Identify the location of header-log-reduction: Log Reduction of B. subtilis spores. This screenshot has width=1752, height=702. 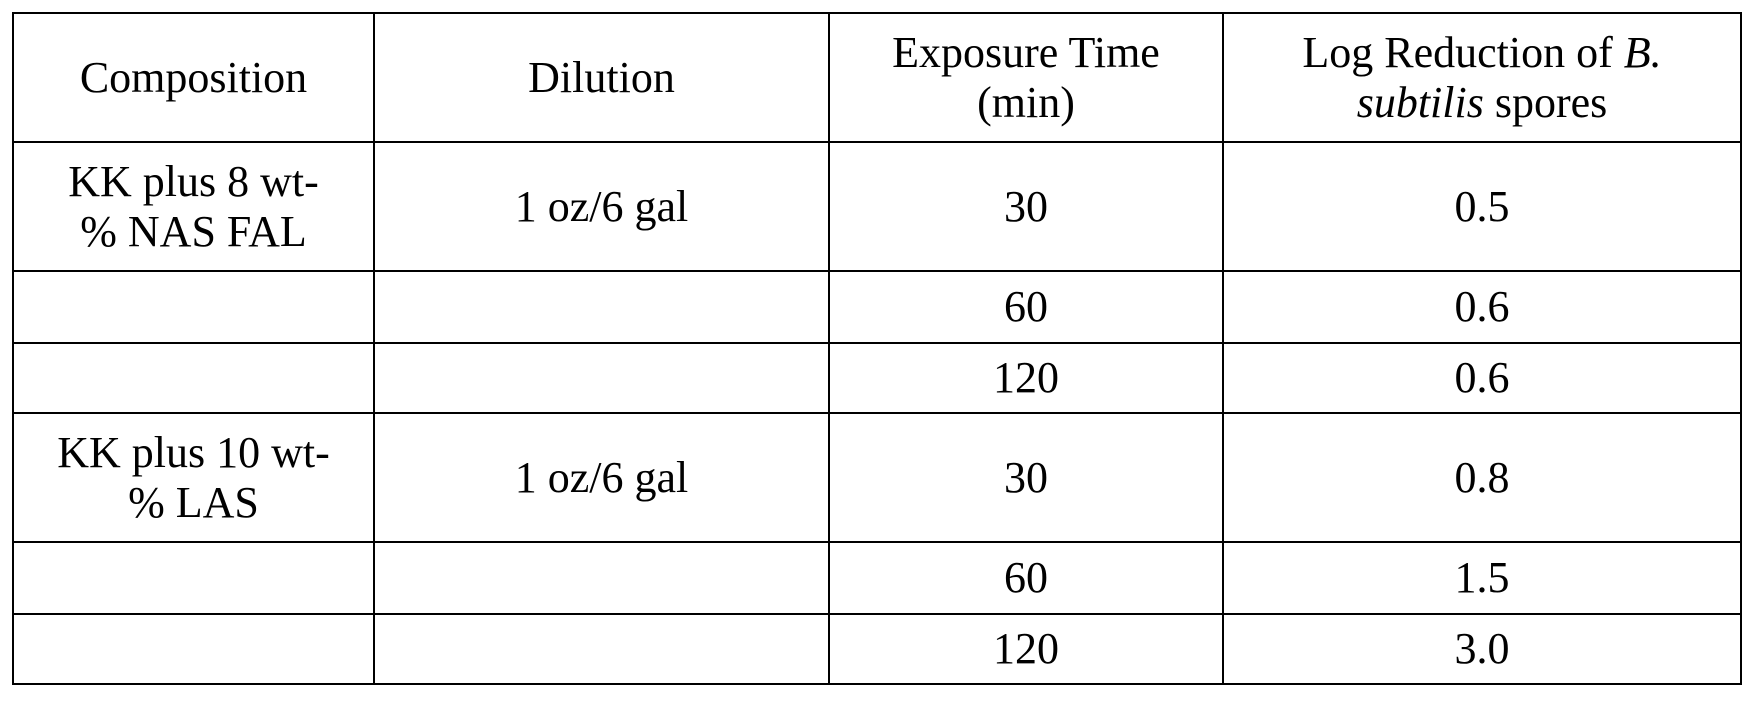
(1482, 77).